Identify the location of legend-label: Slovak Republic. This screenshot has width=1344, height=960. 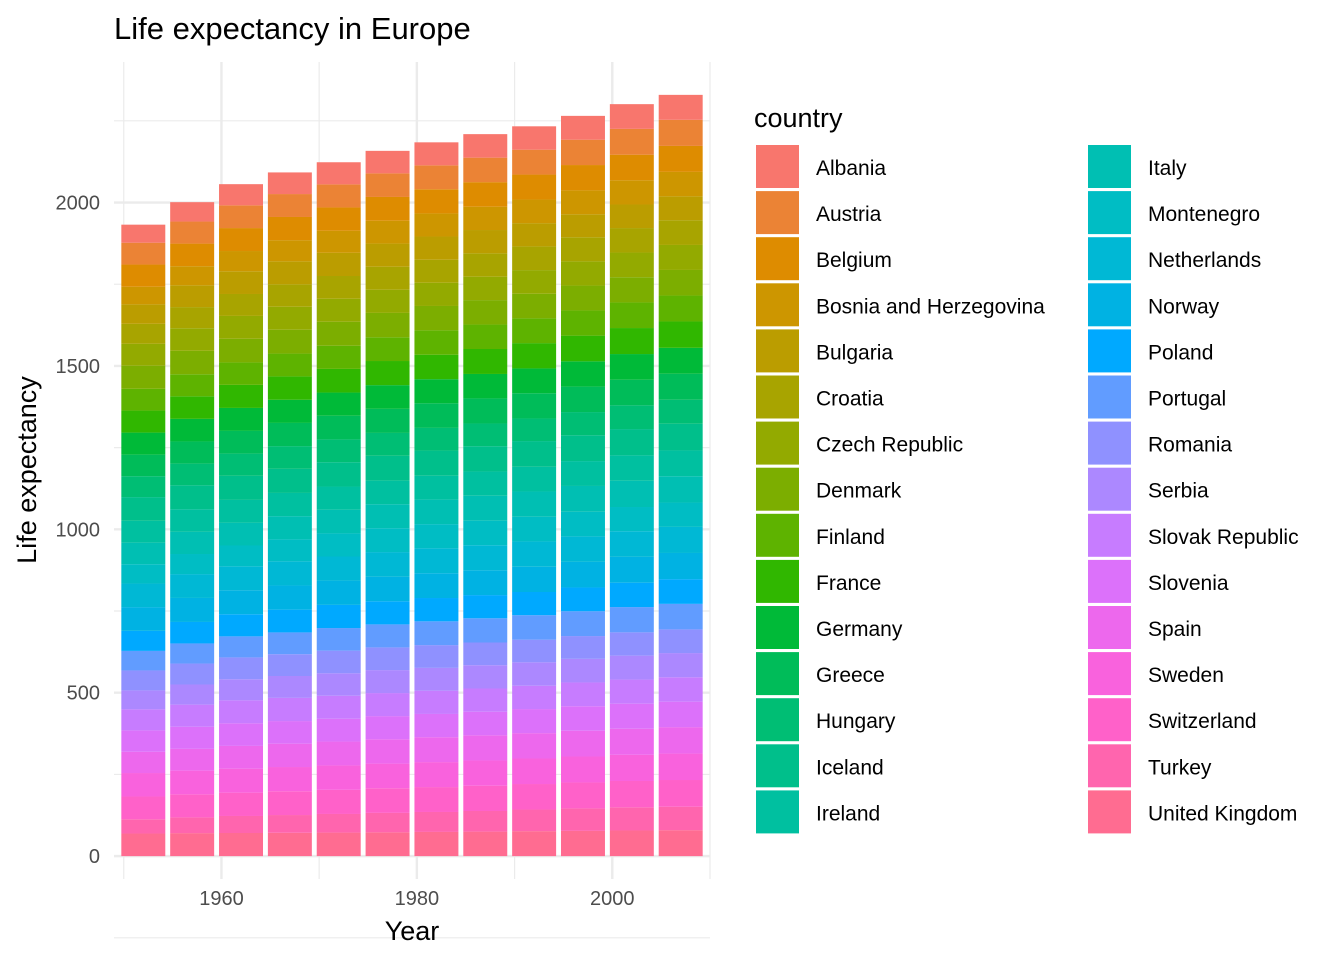
(1223, 537).